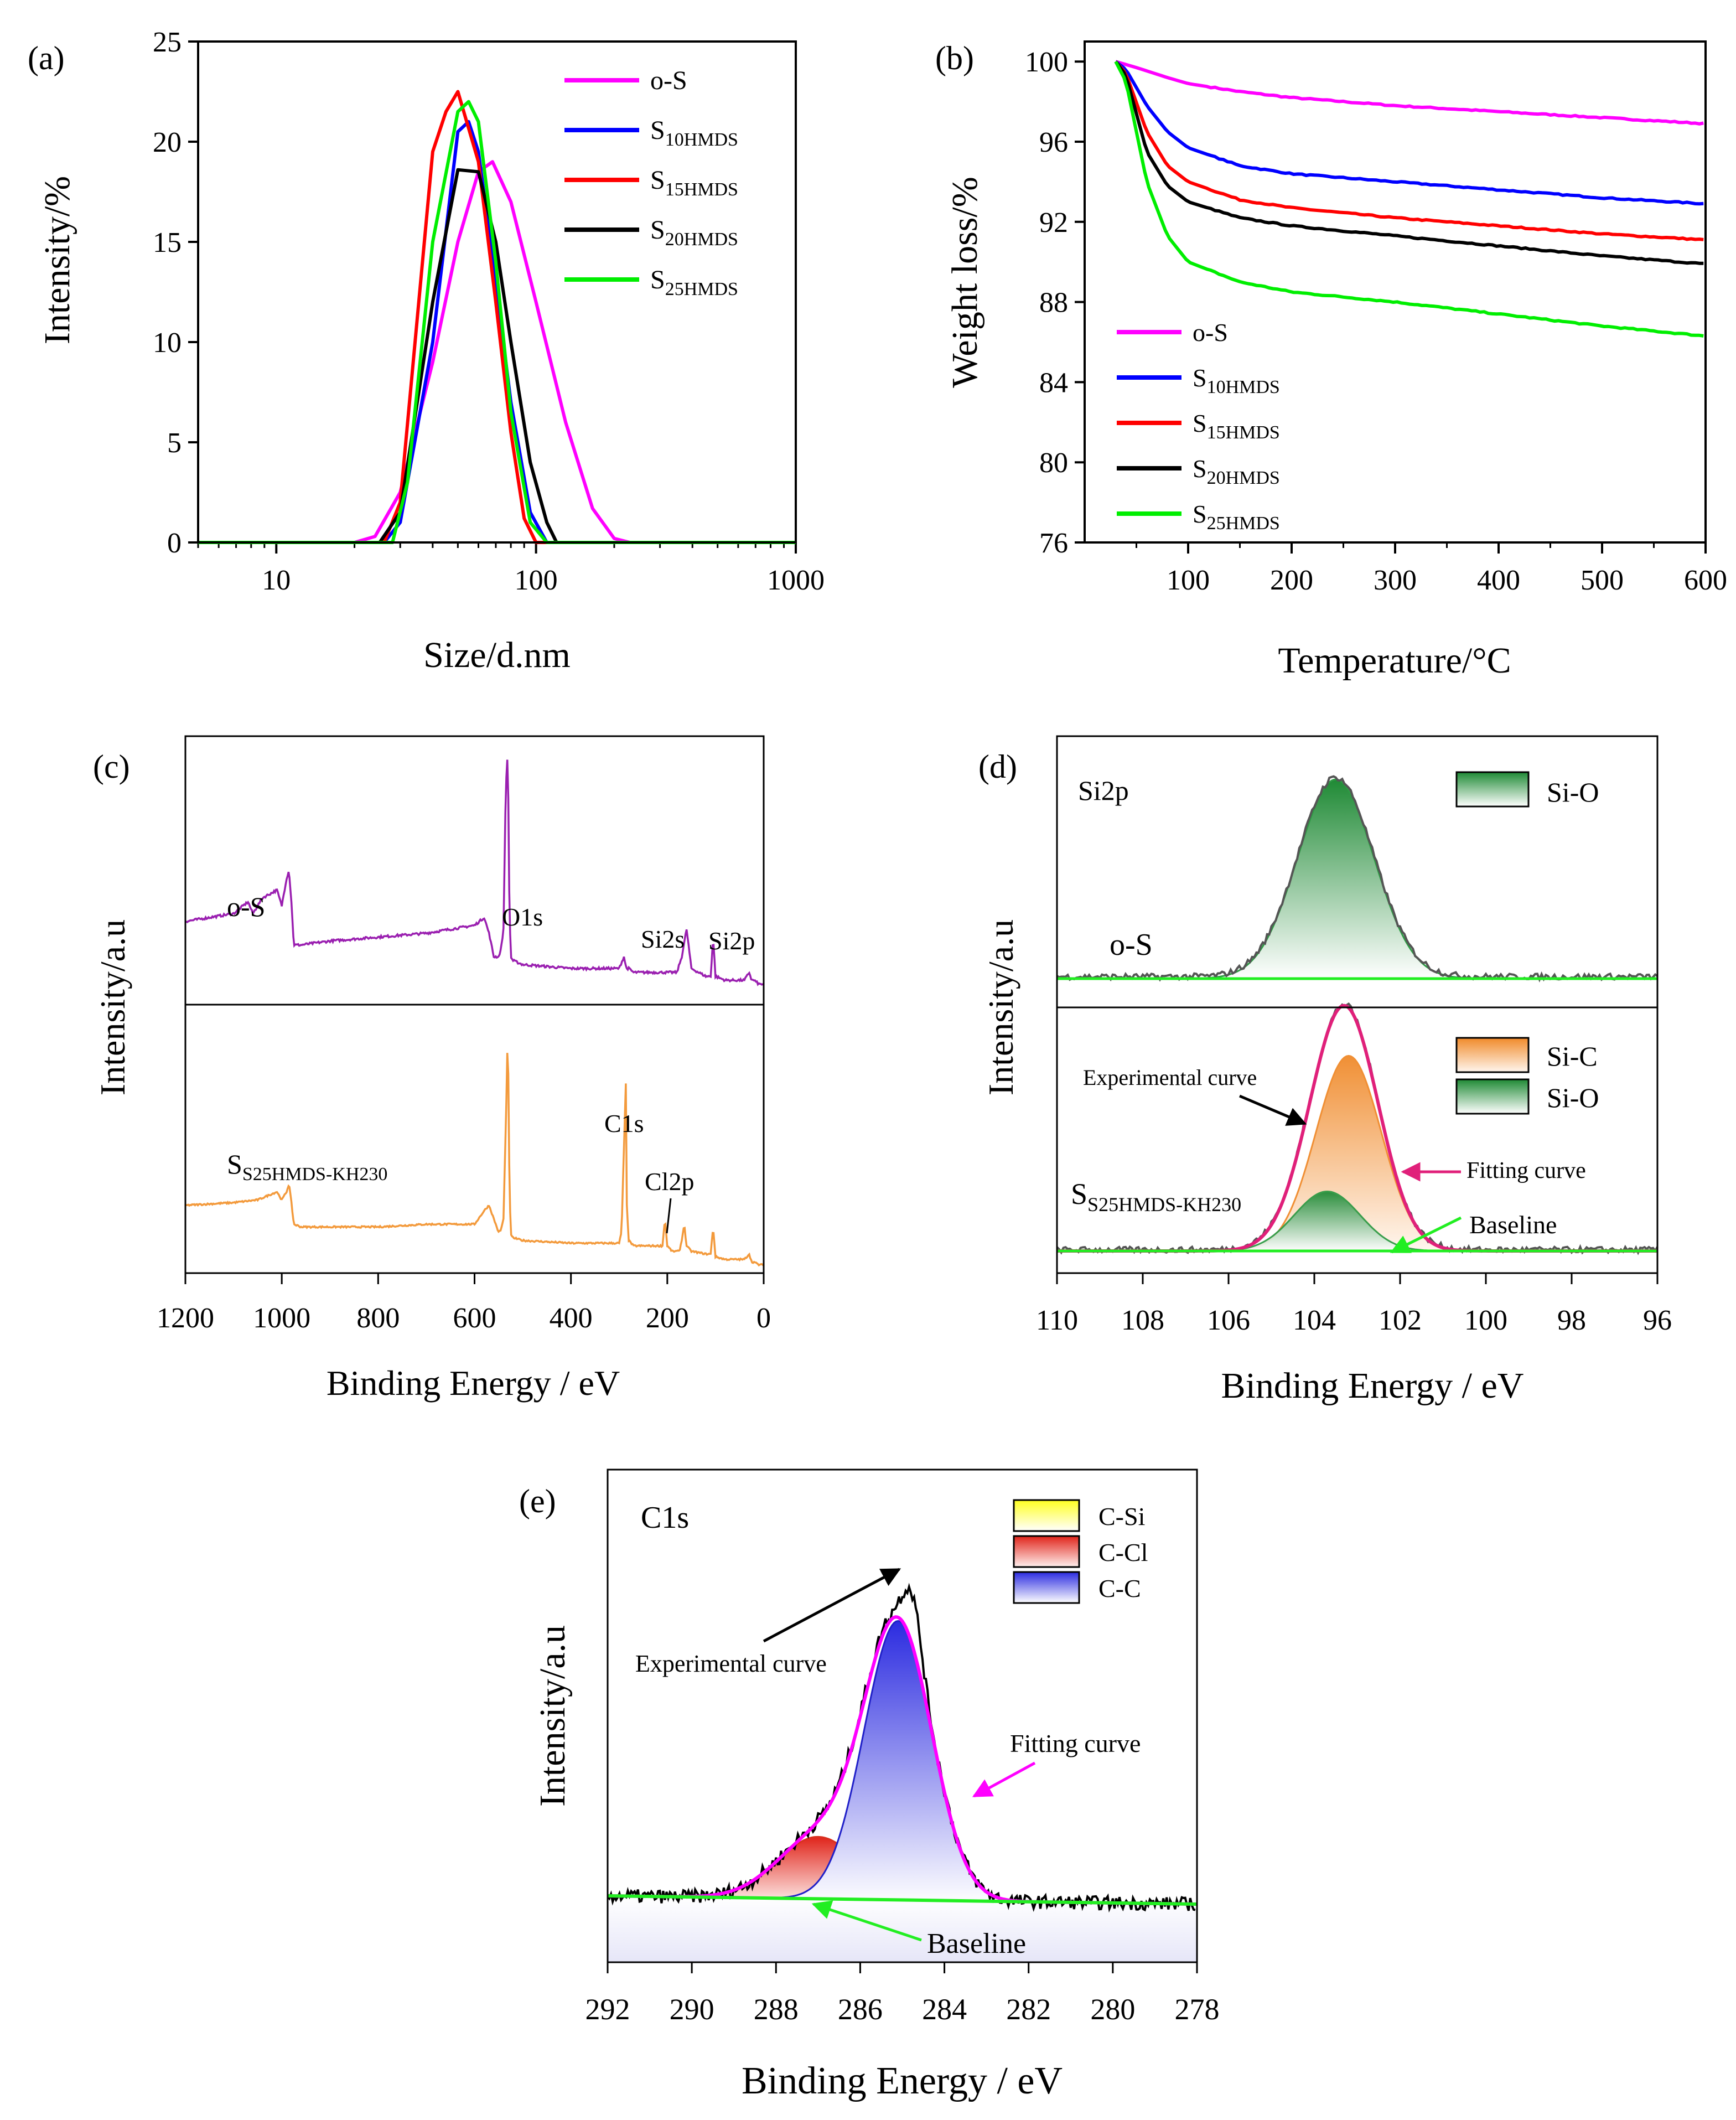  What do you see at coordinates (1057, 1320) in the screenshot?
I see `xtick-label: 110` at bounding box center [1057, 1320].